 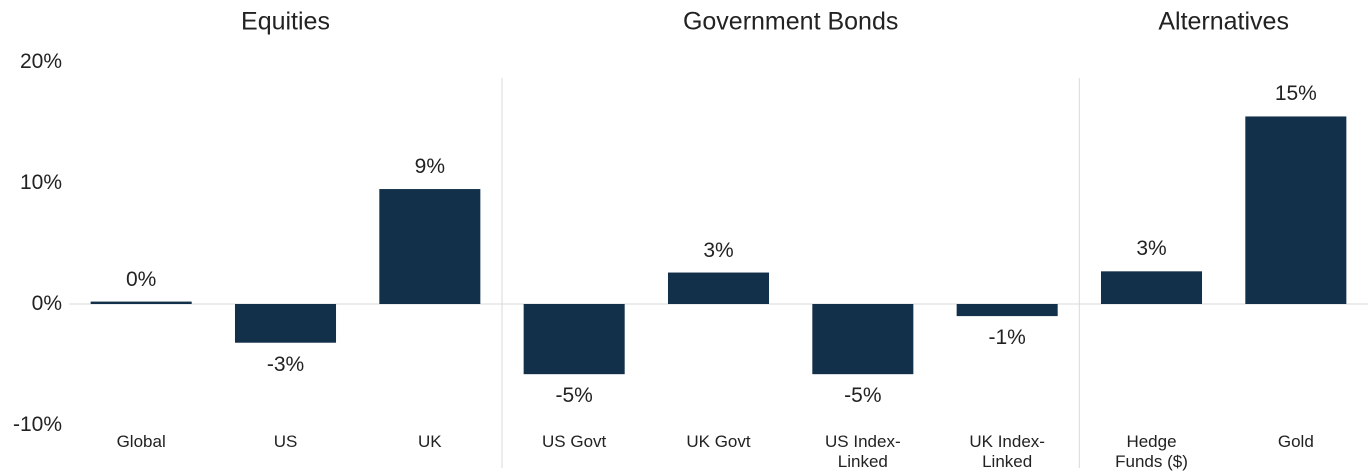 I want to click on y-tick-label: -10%, so click(x=37, y=424).